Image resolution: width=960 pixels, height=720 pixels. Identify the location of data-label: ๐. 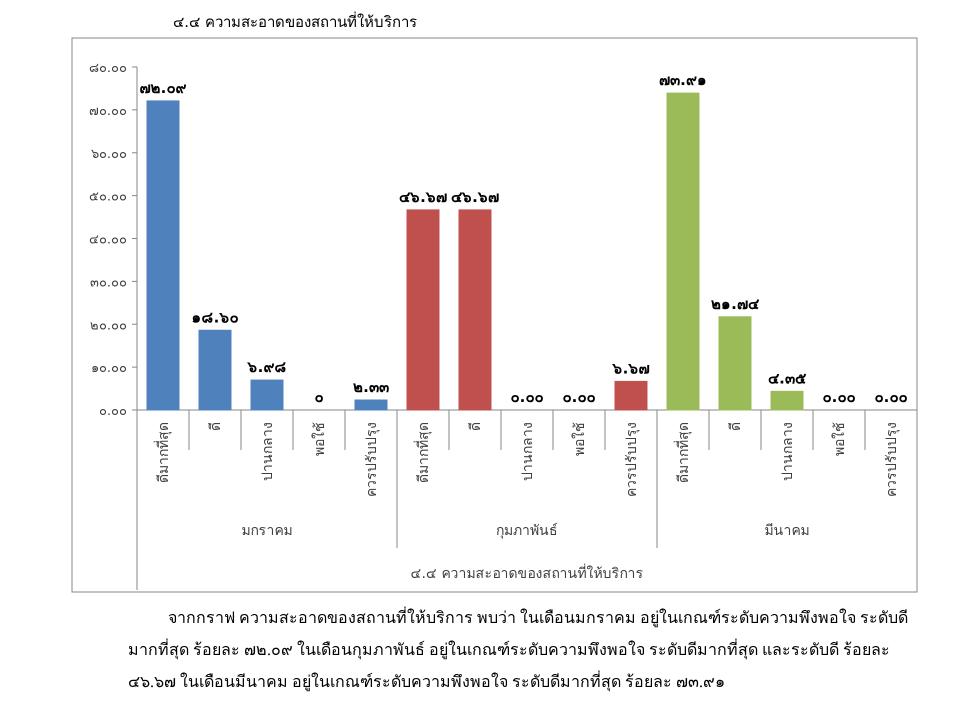
(319, 397).